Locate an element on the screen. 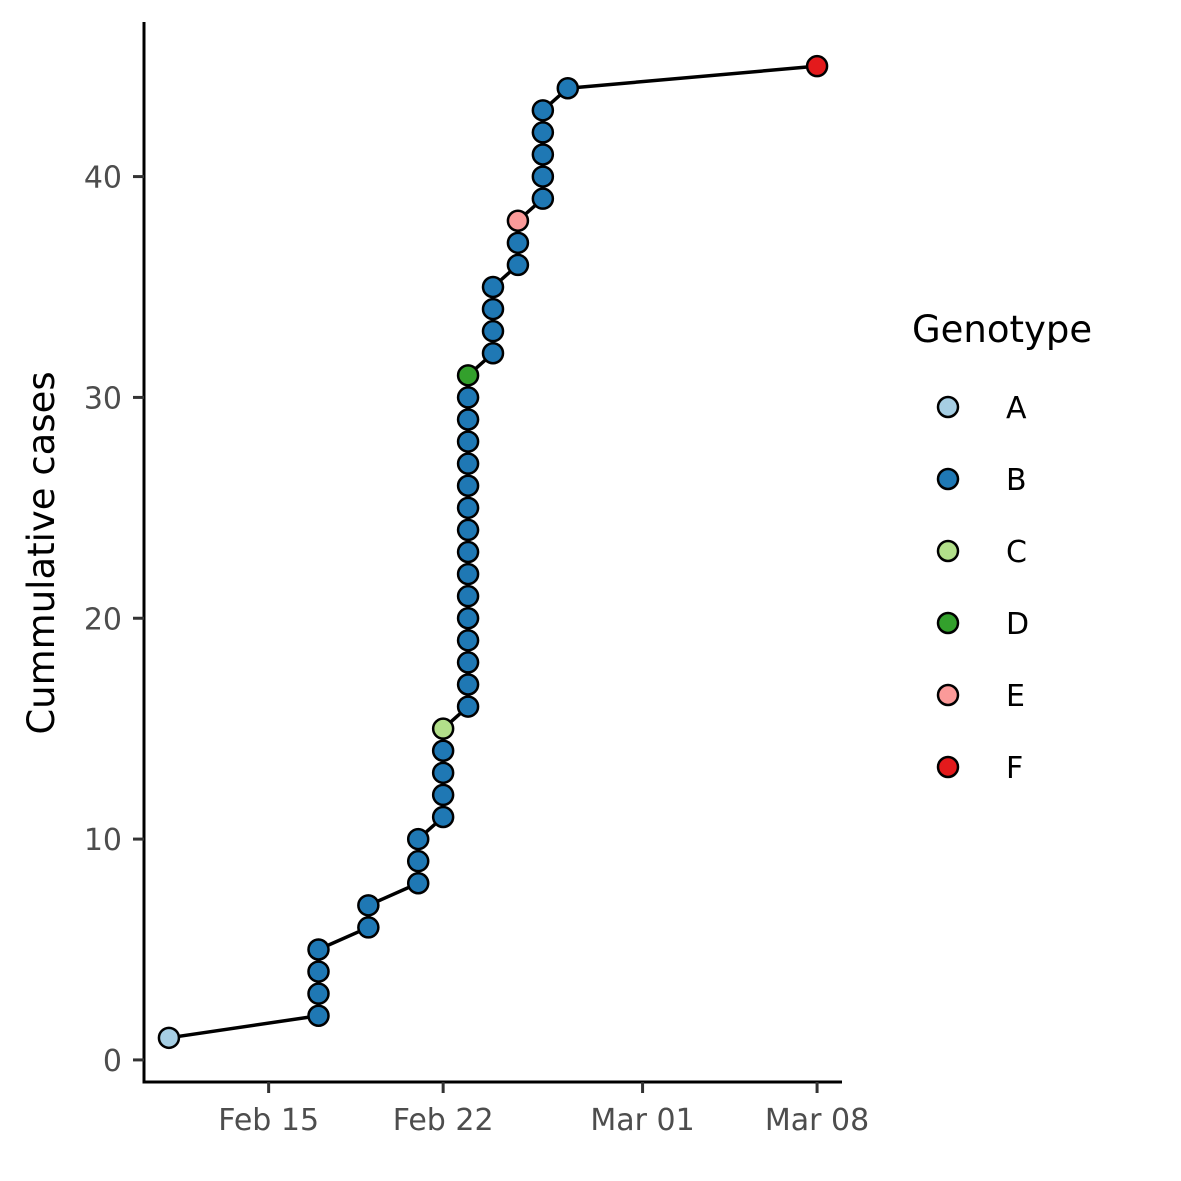  x-tick-label: Feb 22 is located at coordinates (443, 1120).